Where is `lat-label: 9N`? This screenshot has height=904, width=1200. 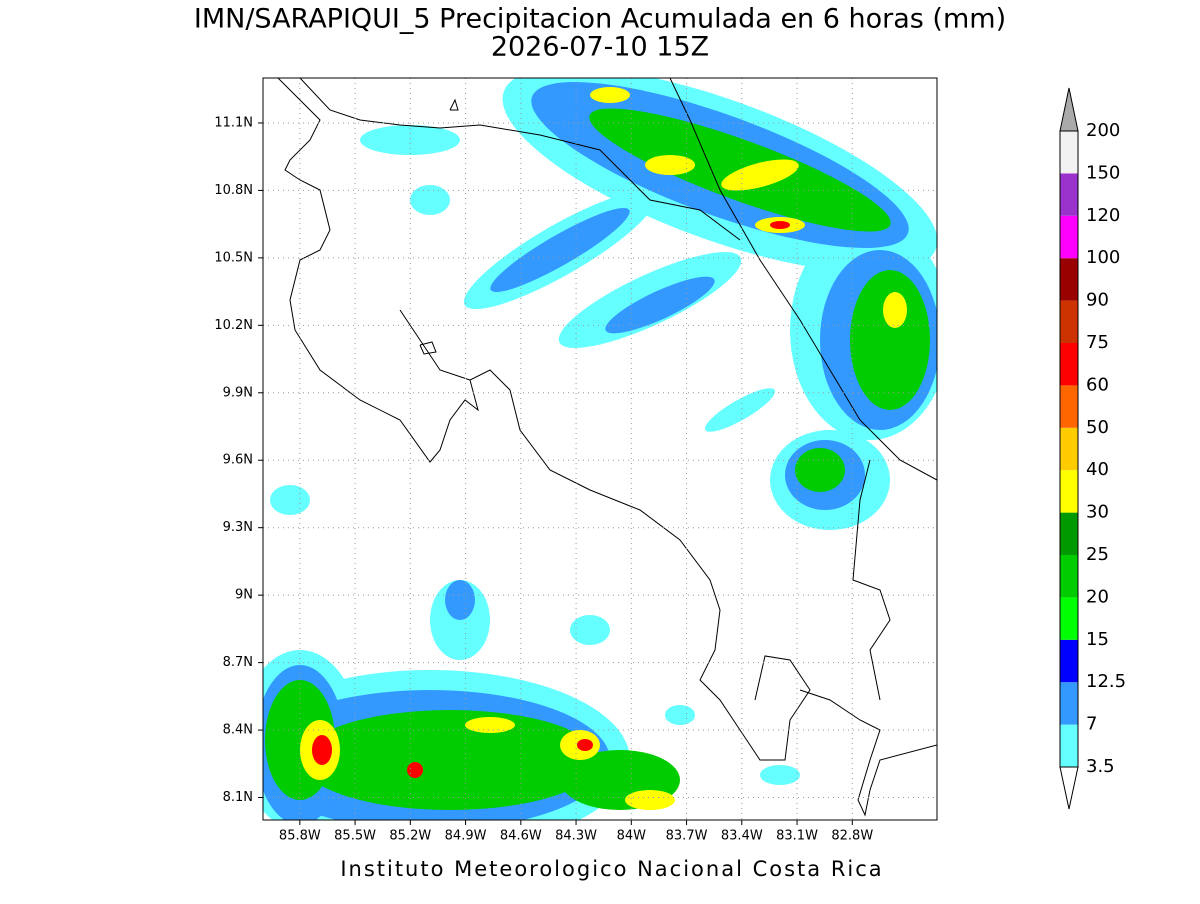
lat-label: 9N is located at coordinates (244, 595).